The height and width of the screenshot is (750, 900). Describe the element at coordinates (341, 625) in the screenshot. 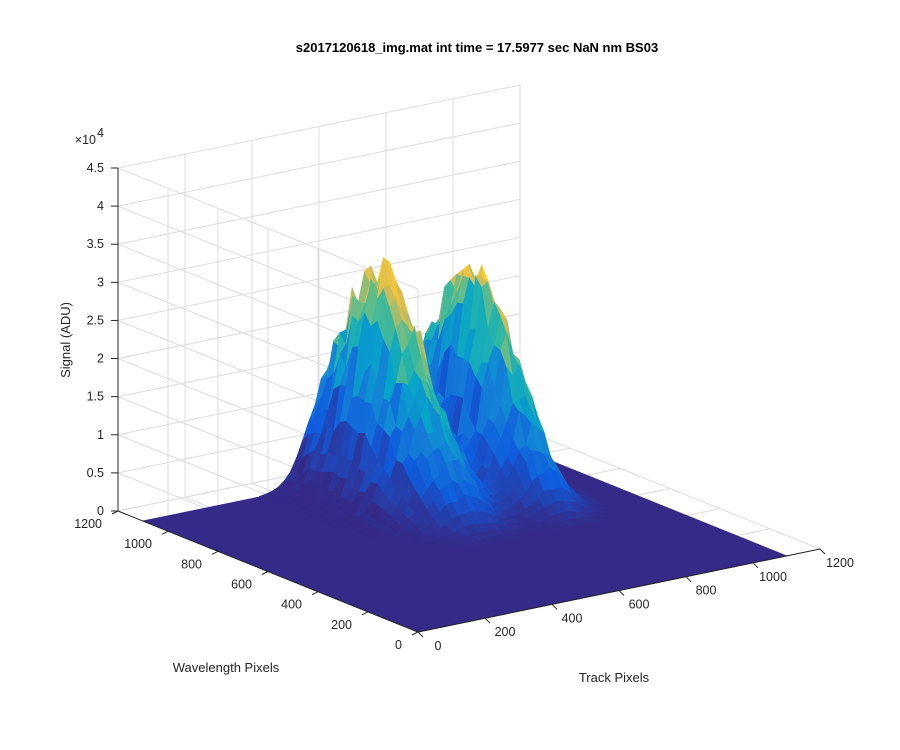

I see `y-tick-label: 200` at that location.